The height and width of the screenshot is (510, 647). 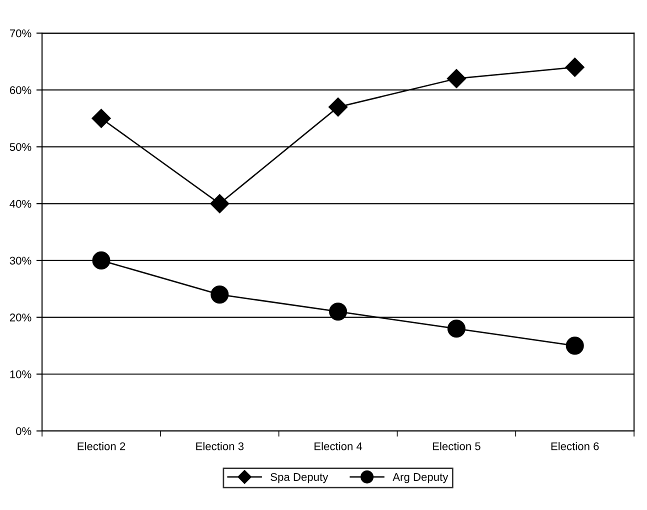 I want to click on y-tick-label: 60%, so click(x=21, y=90).